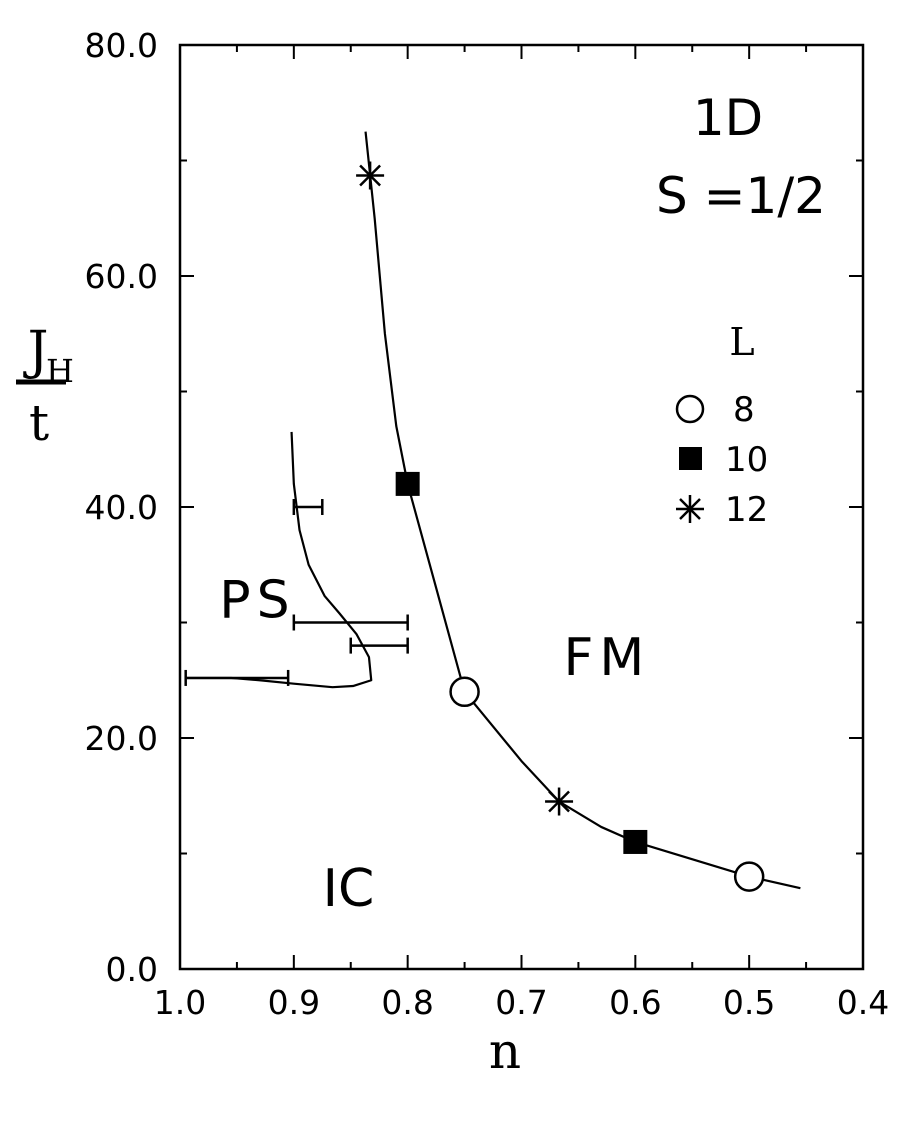  What do you see at coordinates (257, 600) in the screenshot?
I see `region-label-ps: PS` at bounding box center [257, 600].